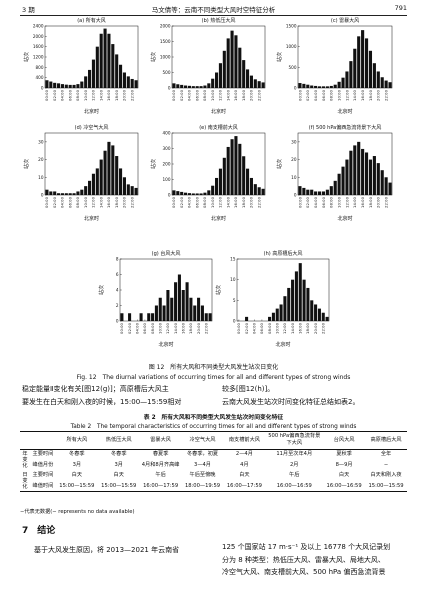 Image resolution: width=427 pixels, height=599 pixels. Describe the element at coordinates (118, 475) in the screenshot. I see `table-cell: 白天` at that location.